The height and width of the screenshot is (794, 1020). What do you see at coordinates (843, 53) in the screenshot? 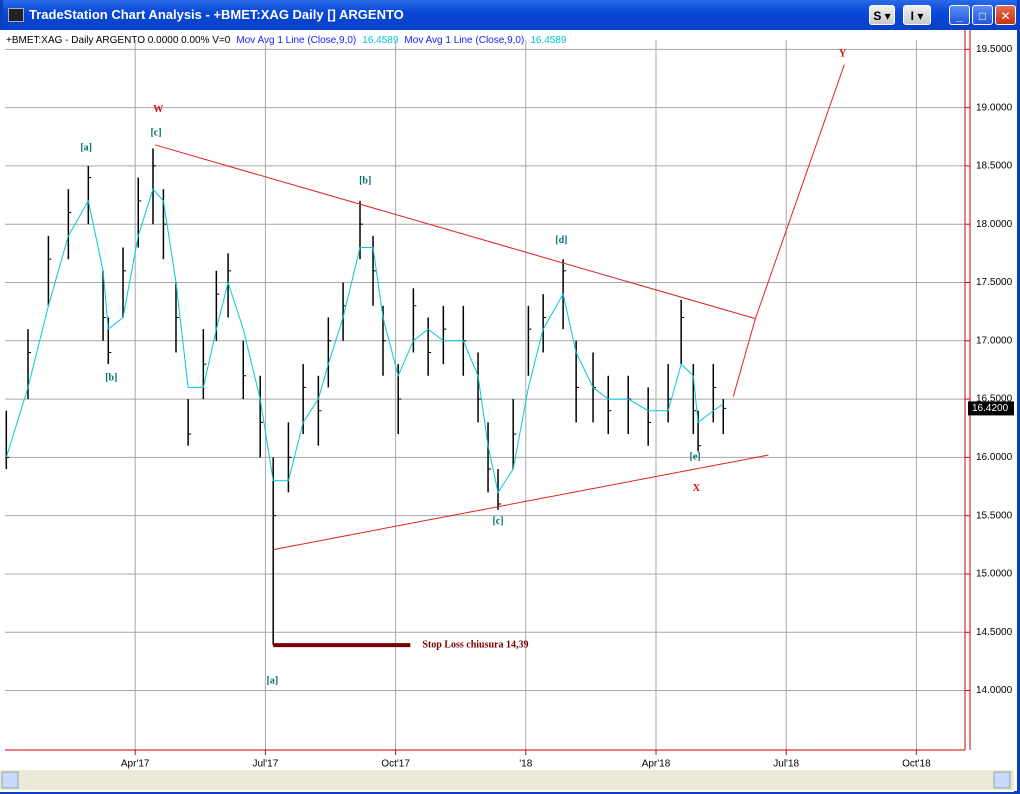
I see `wave-label: Y` at bounding box center [843, 53].